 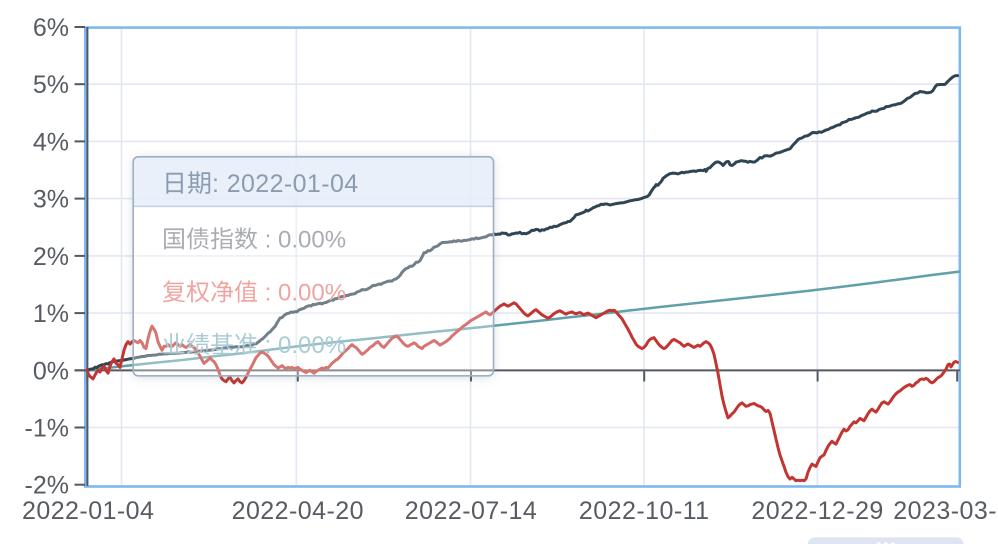 What do you see at coordinates (51, 85) in the screenshot?
I see `svg-text: 5%` at bounding box center [51, 85].